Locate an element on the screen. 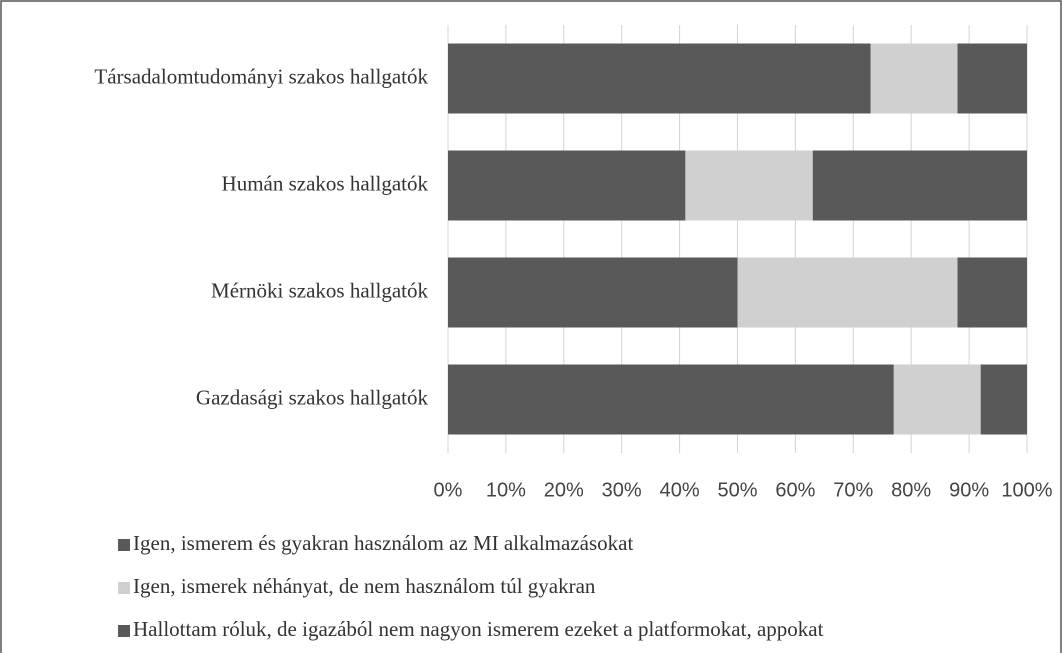  y-tick-label: Gazdasági szakos hallgatók is located at coordinates (312, 397).